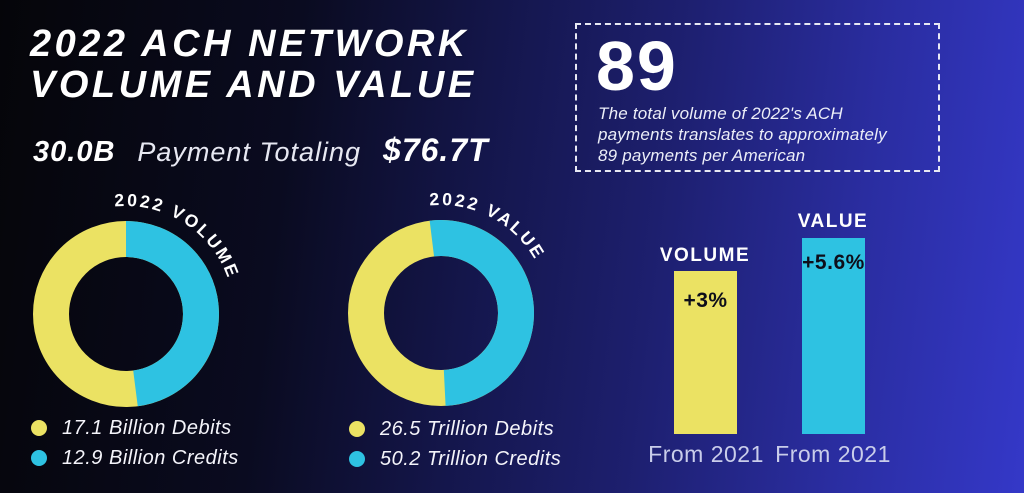  I want to click on donut-chart-volume: 2022 VOLUME, so click(137, 298).